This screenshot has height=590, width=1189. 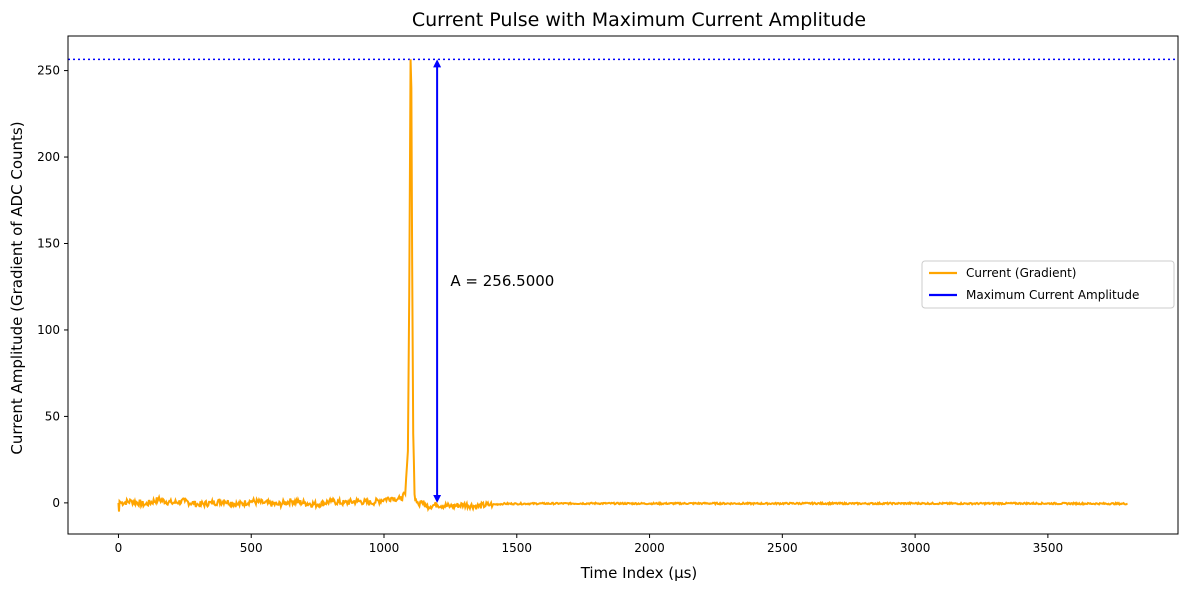 I want to click on x-tick-label: 1500, so click(x=517, y=548).